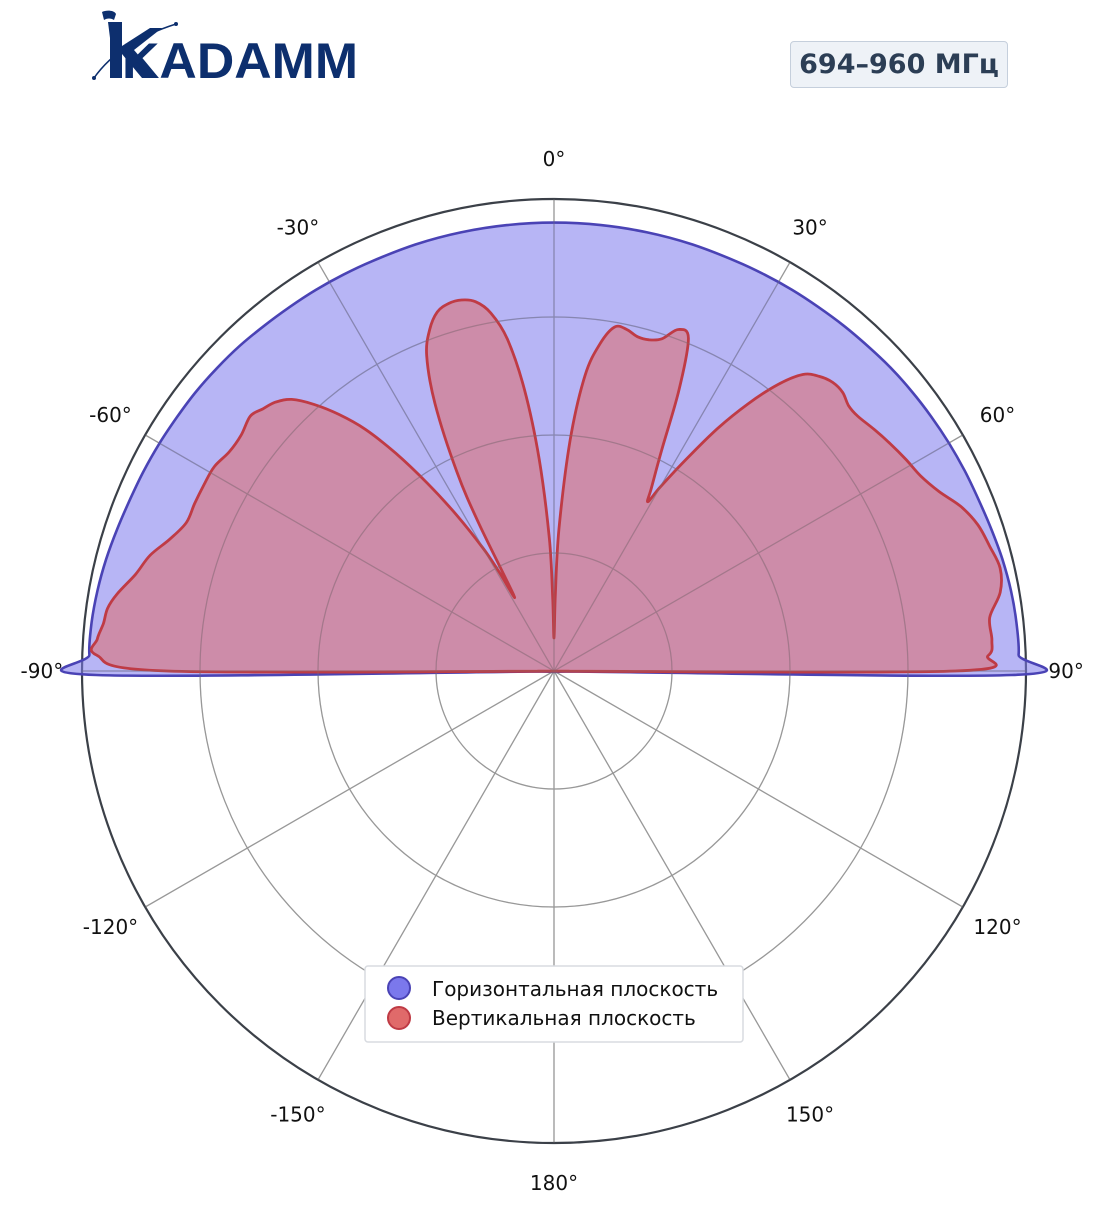 The image size is (1104, 1211). Describe the element at coordinates (349, 553) in the screenshot. I see `spoke-overlay--60°` at that location.